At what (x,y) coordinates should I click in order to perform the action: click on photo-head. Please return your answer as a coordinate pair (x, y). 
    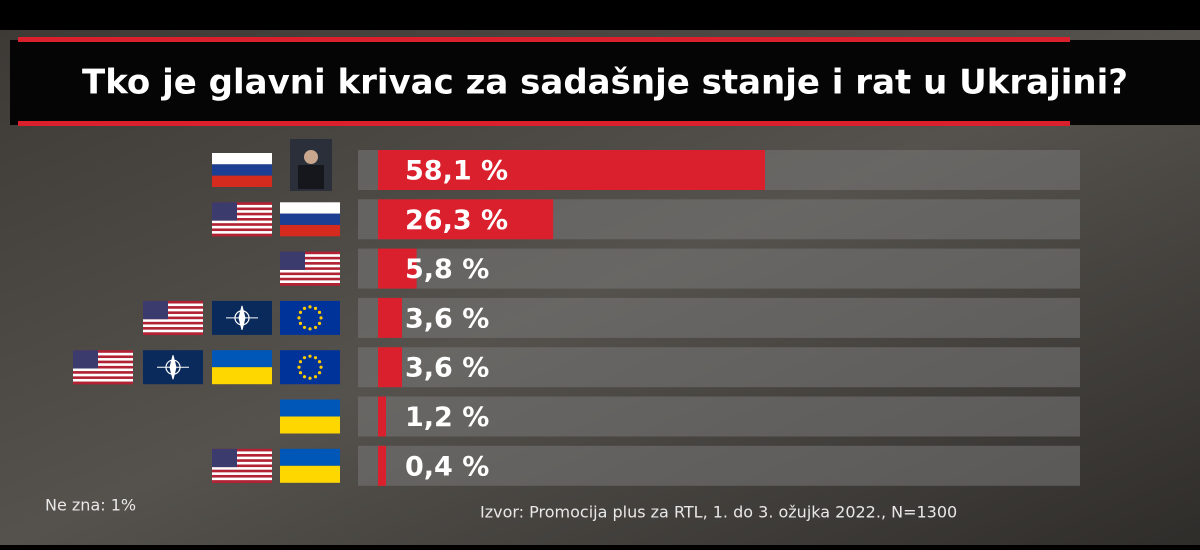
    Looking at the image, I should click on (311, 157).